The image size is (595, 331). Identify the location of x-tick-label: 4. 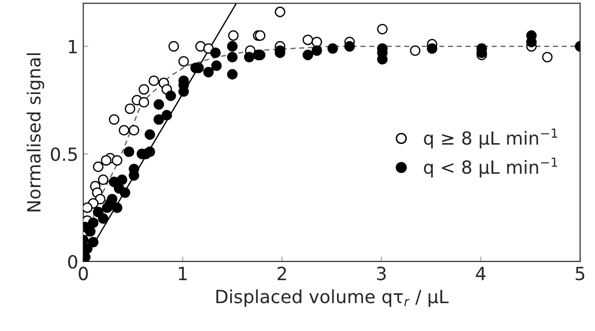
(481, 273).